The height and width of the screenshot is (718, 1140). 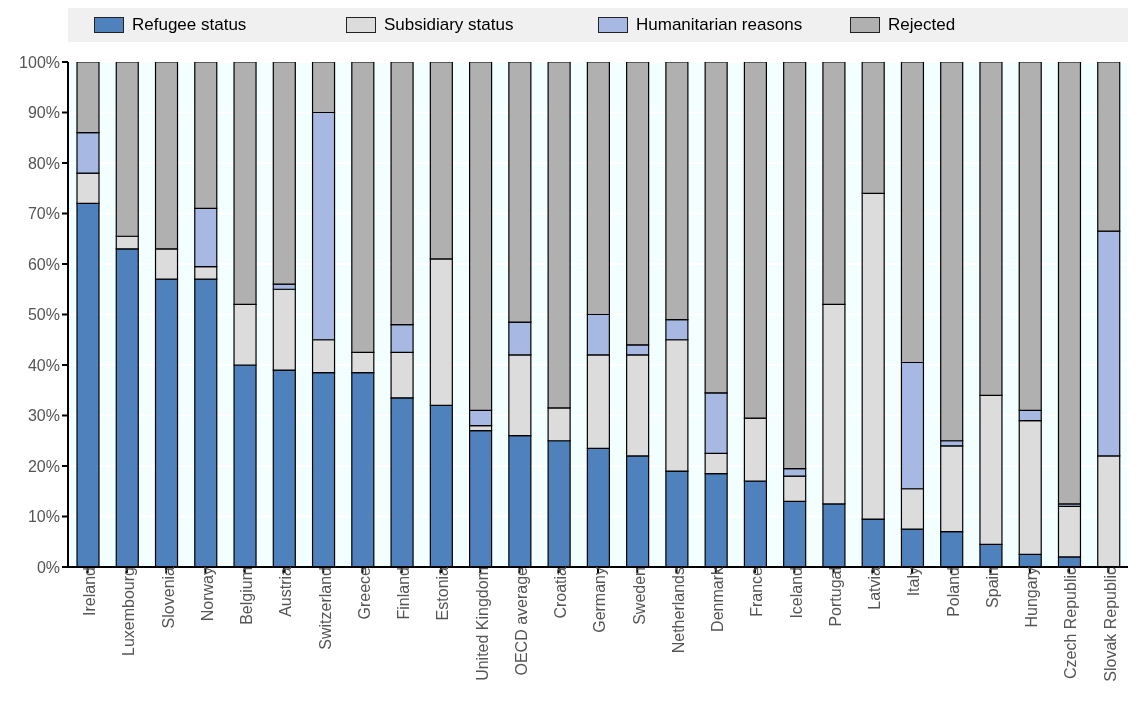 What do you see at coordinates (482, 624) in the screenshot?
I see `x-tick-label: United Kingdom` at bounding box center [482, 624].